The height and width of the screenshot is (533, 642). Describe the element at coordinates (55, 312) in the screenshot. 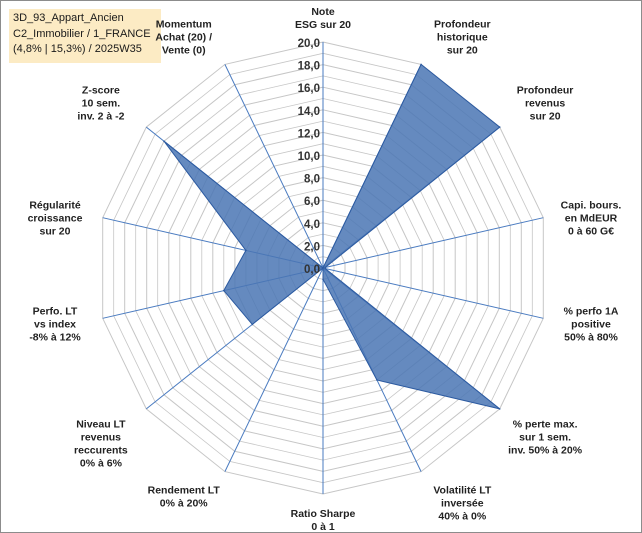

I see `axis-label-10-line-0: Perfo. LT` at that location.